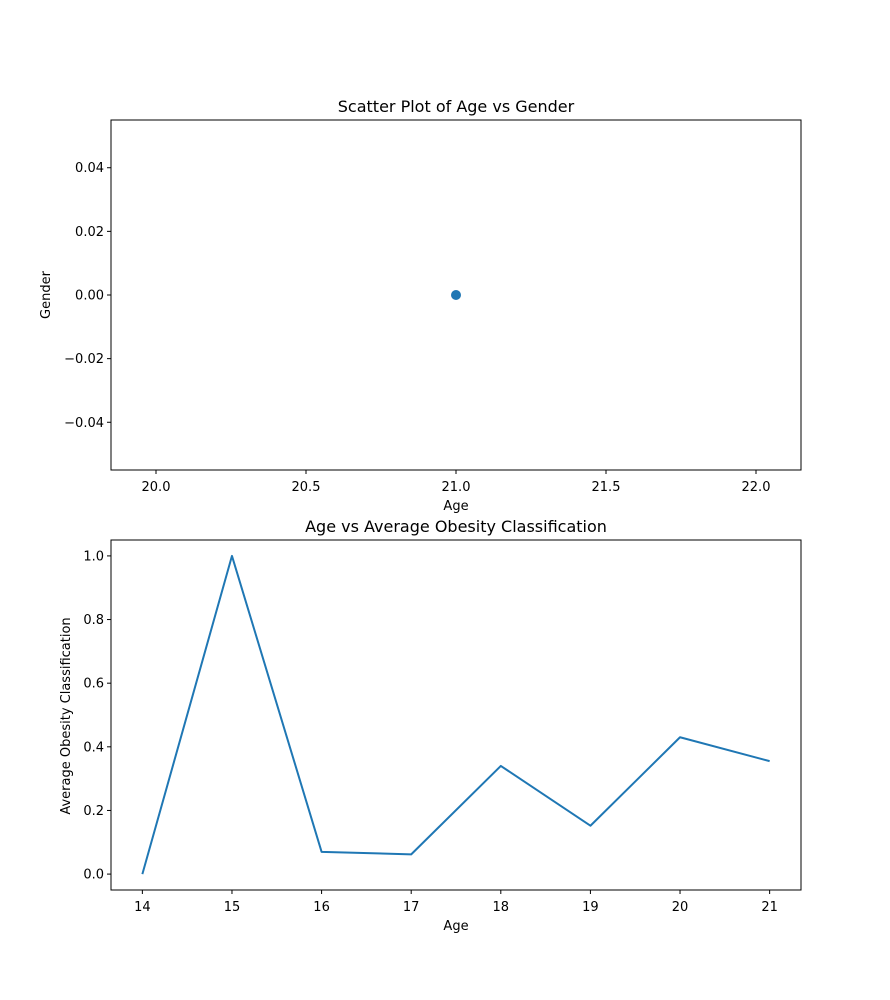 Image resolution: width=890 pixels, height=1000 pixels. What do you see at coordinates (456, 106) in the screenshot?
I see `chart-title: Scatter Plot of Age vs Gender` at bounding box center [456, 106].